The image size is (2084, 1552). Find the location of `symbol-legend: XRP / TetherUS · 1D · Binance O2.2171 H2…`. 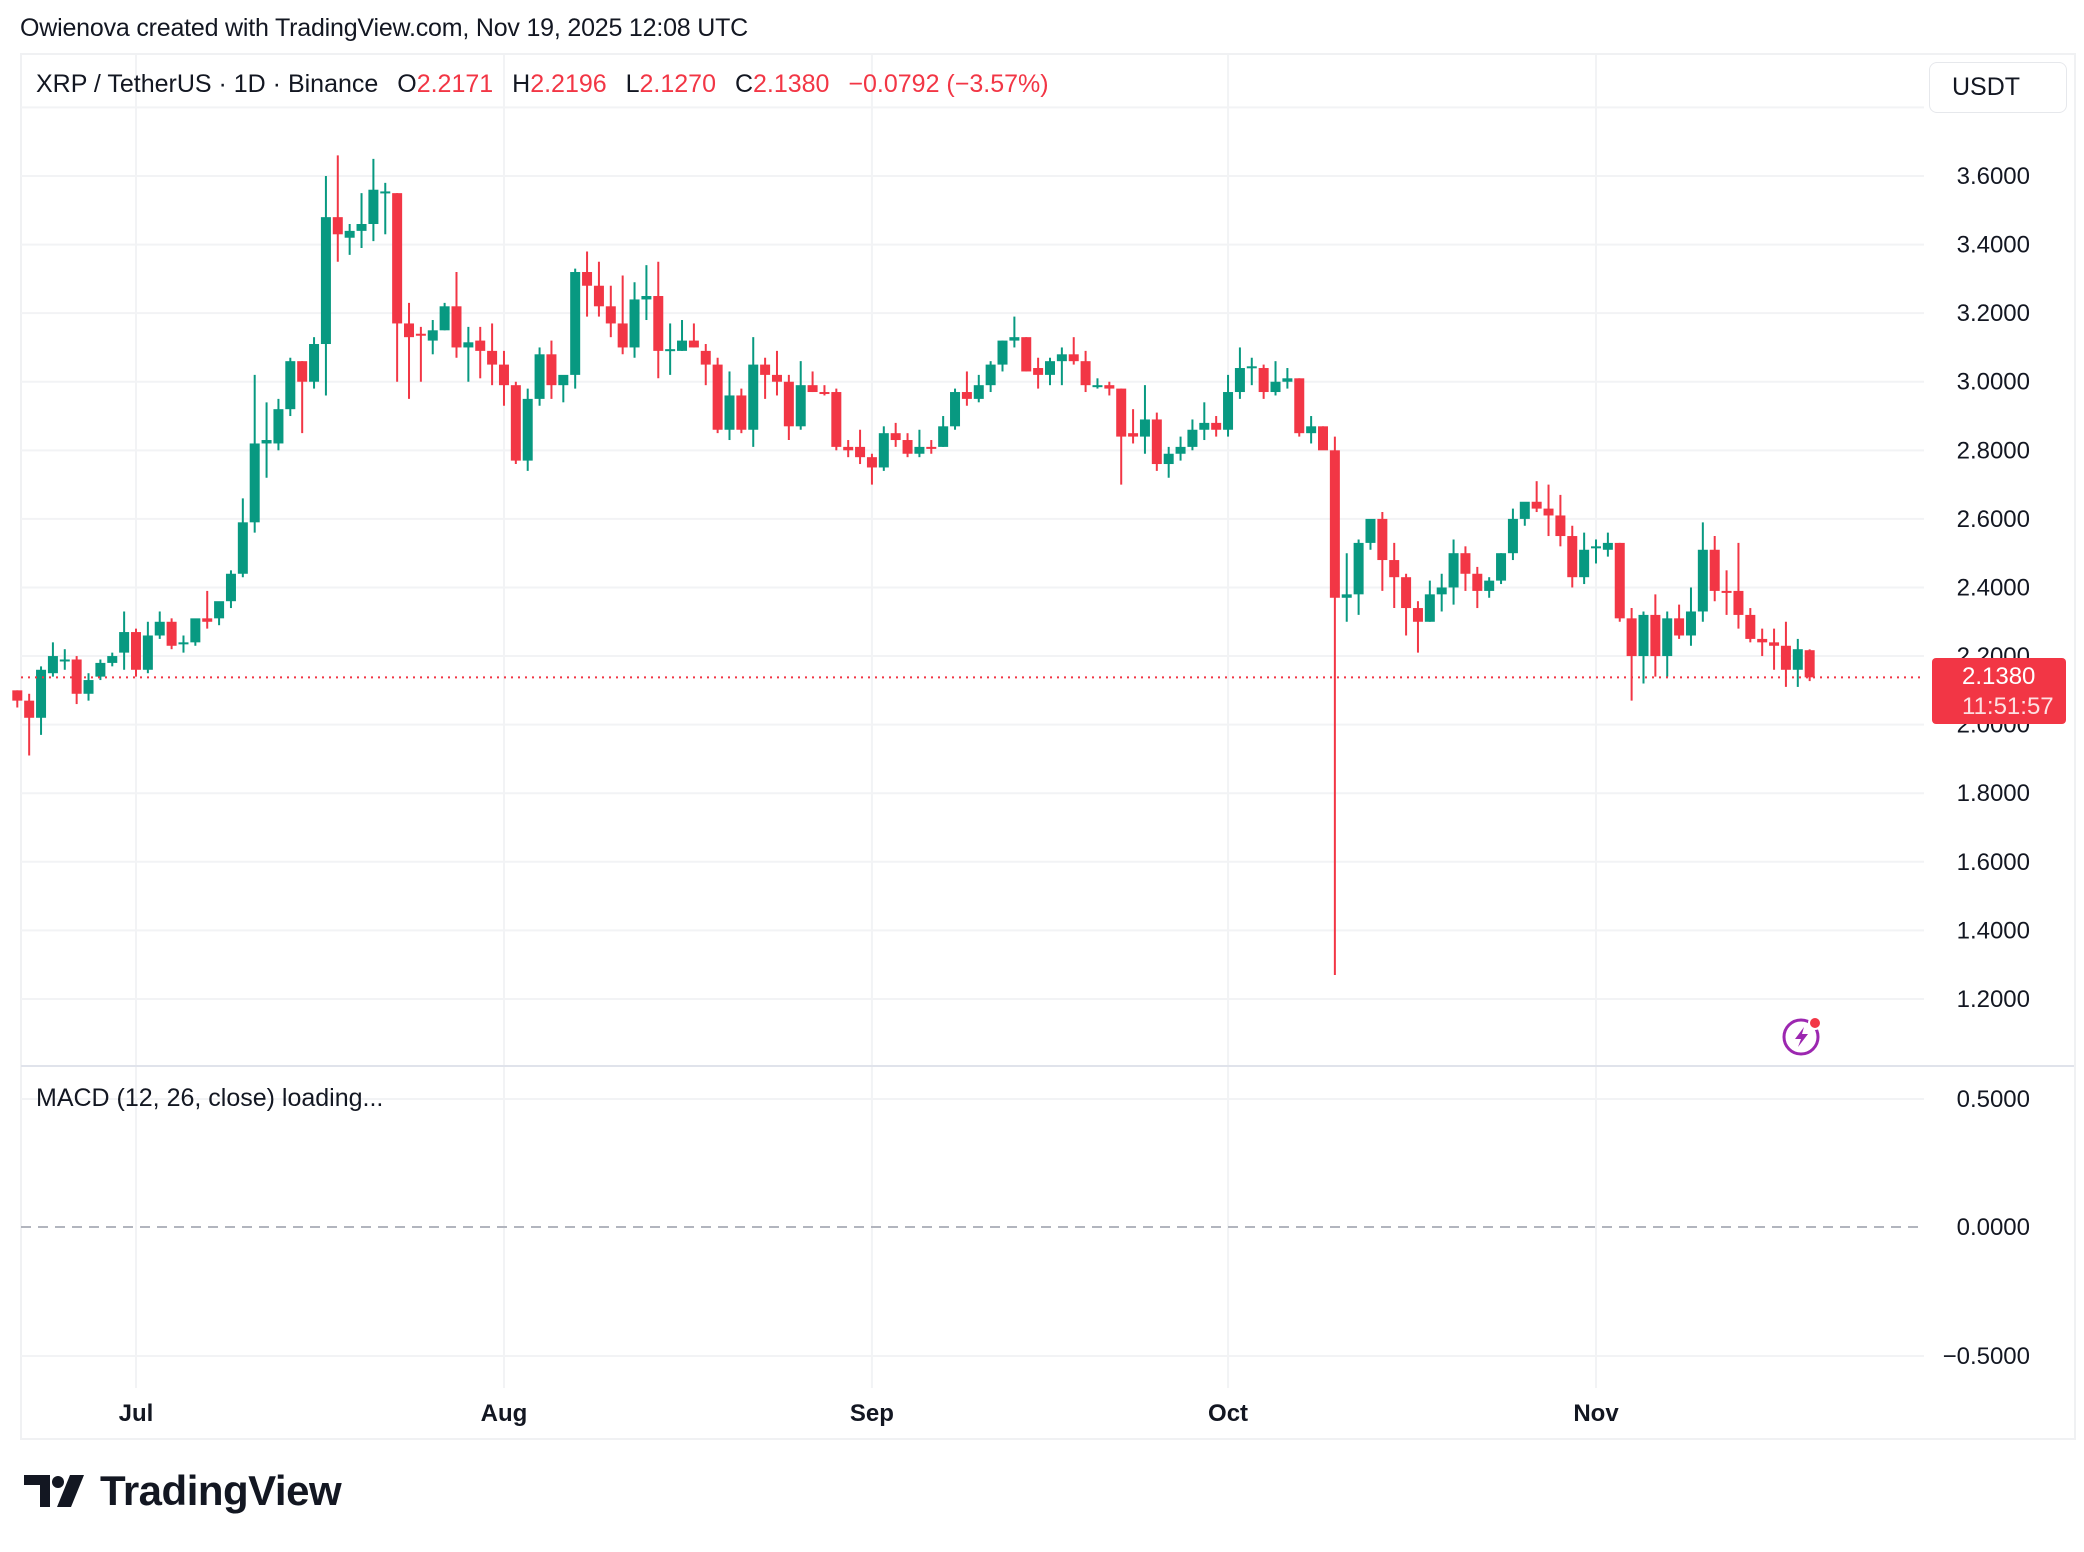

symbol-legend: XRP / TetherUS · 1D · Binance O2.2171 H2… is located at coordinates (542, 84).